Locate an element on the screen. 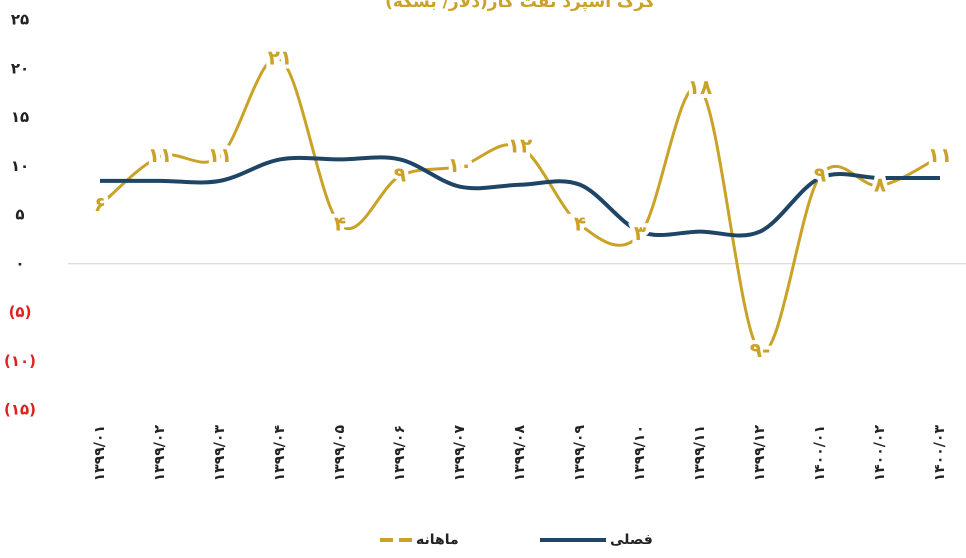 The width and height of the screenshot is (966, 558). data-label: ۶ is located at coordinates (100, 204).